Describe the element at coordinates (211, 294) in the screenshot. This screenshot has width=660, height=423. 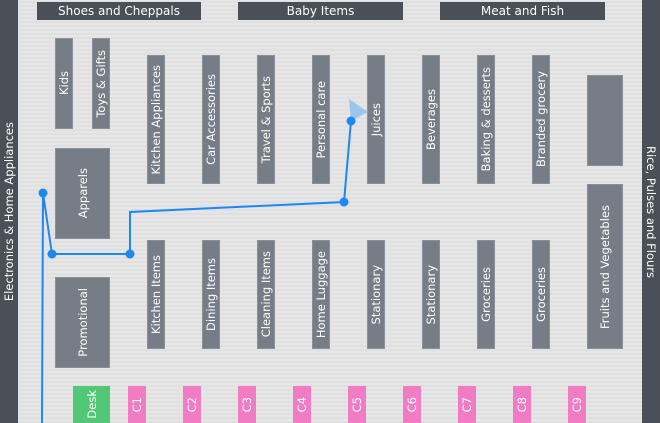
I see `aisle-bottom: Dining Items` at that location.